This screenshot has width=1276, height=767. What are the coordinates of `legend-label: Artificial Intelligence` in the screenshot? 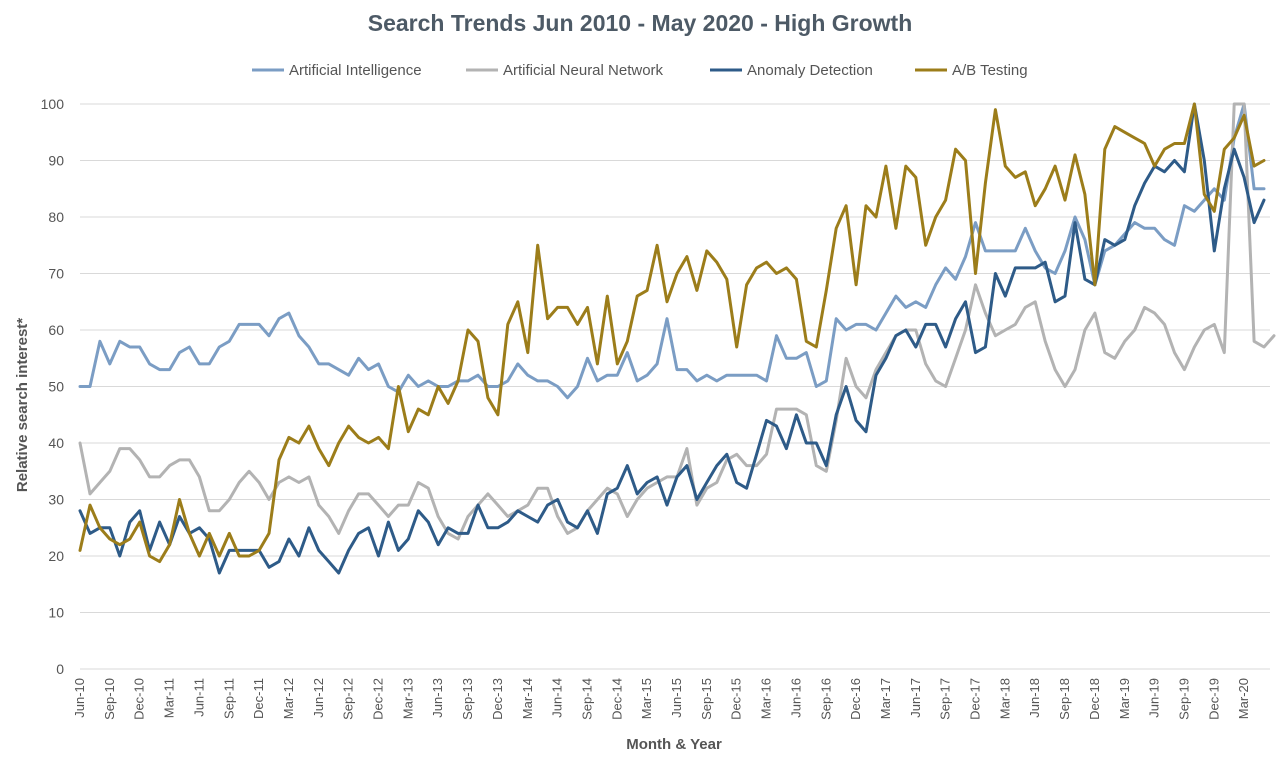 It's located at (355, 70).